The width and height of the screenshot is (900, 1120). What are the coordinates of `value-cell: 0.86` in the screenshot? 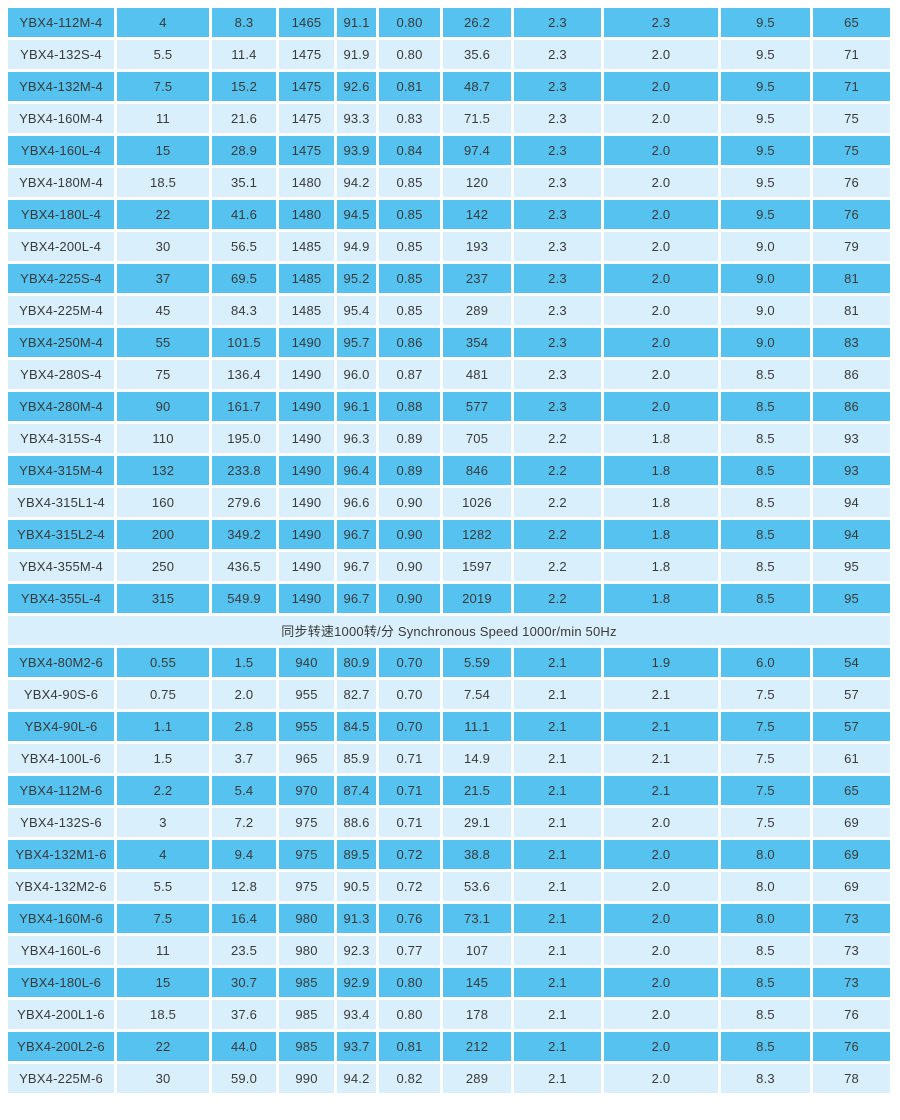 It's located at (409, 342).